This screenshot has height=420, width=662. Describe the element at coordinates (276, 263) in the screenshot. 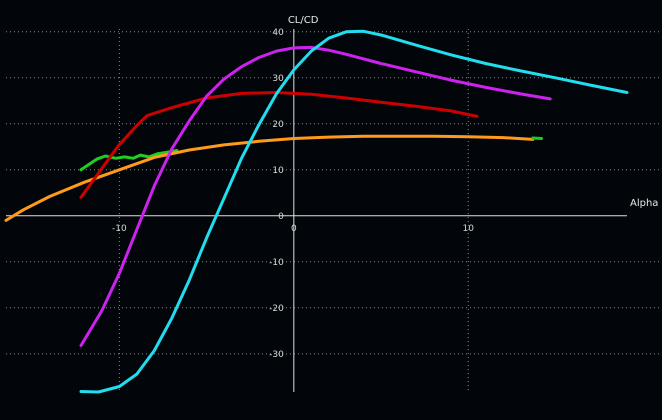

I see `y-tick-label: -10` at that location.